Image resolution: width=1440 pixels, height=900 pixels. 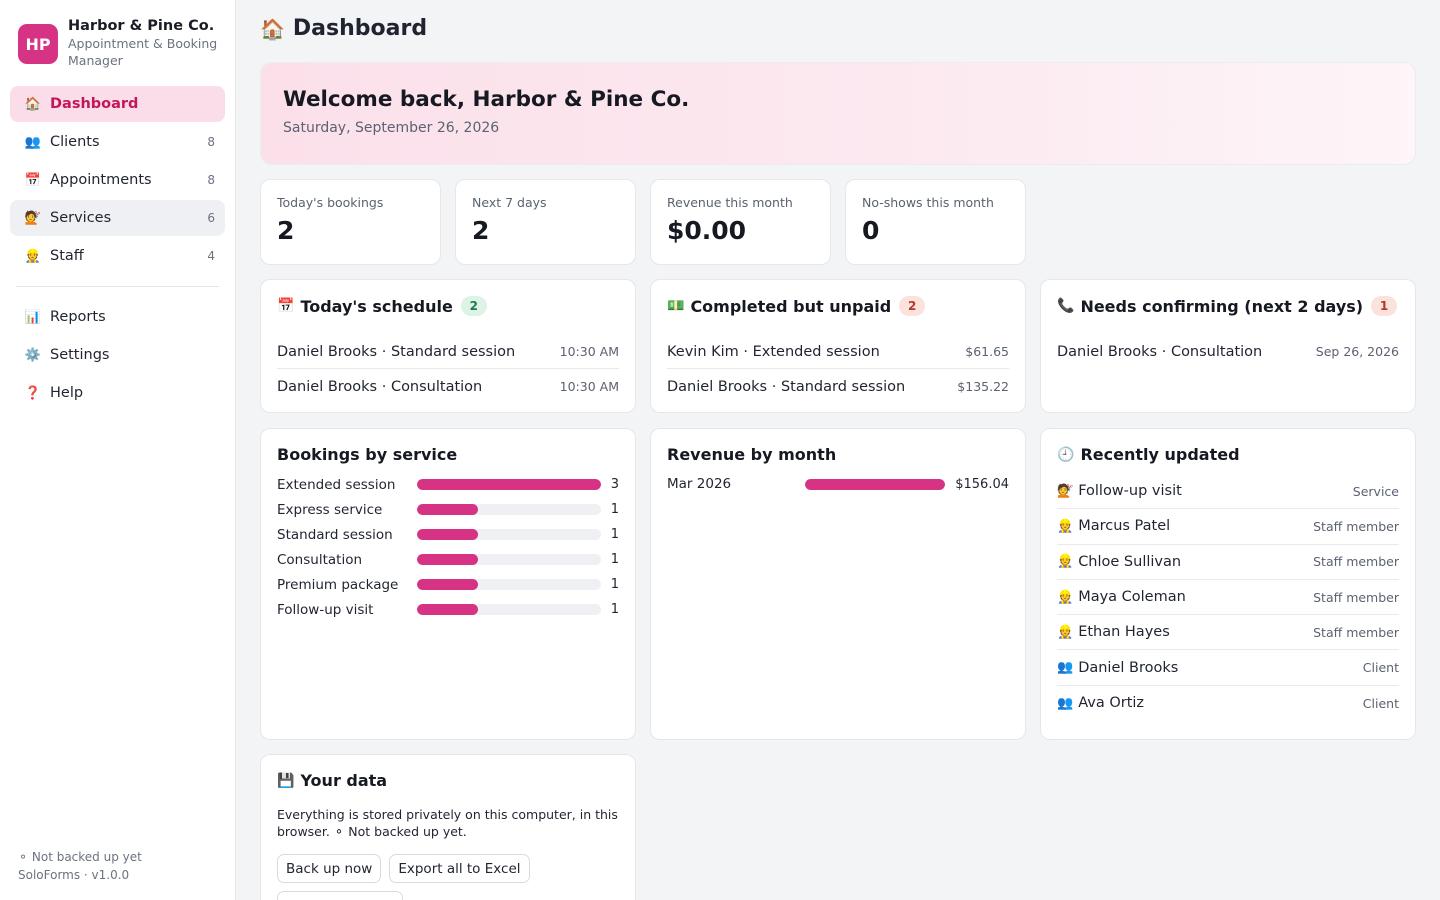 I want to click on gear-icon: ⚙️, so click(x=33, y=355).